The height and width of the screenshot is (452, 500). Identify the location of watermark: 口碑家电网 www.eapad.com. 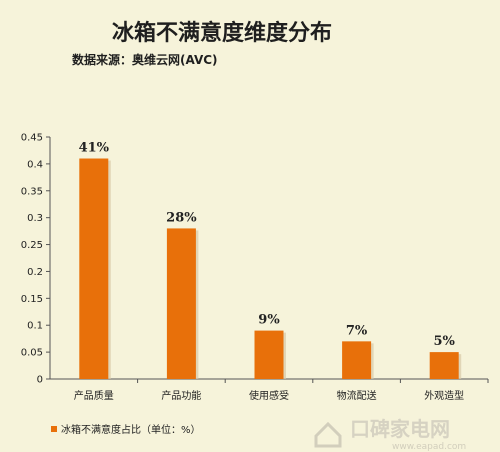
(390, 434).